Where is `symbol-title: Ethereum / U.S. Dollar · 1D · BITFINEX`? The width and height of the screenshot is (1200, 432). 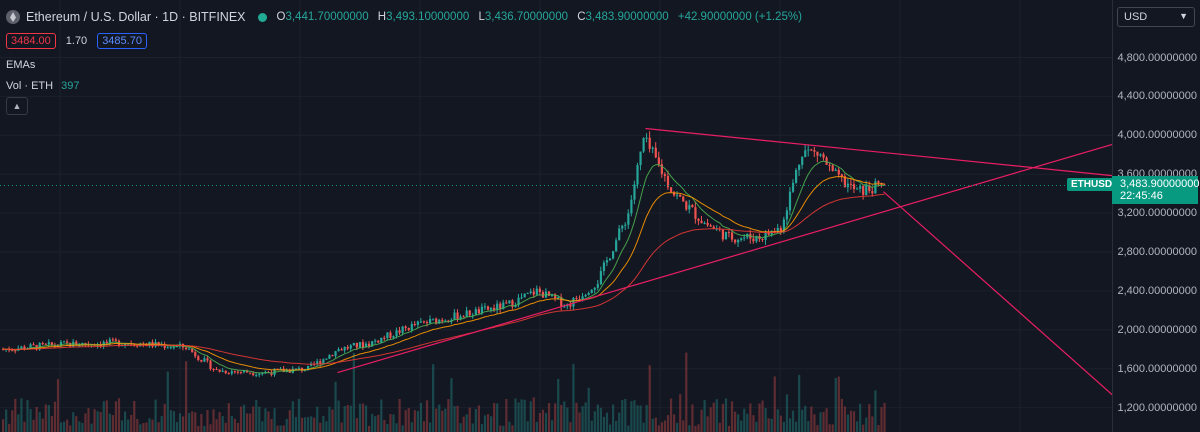
symbol-title: Ethereum / U.S. Dollar · 1D · BITFINEX is located at coordinates (136, 17).